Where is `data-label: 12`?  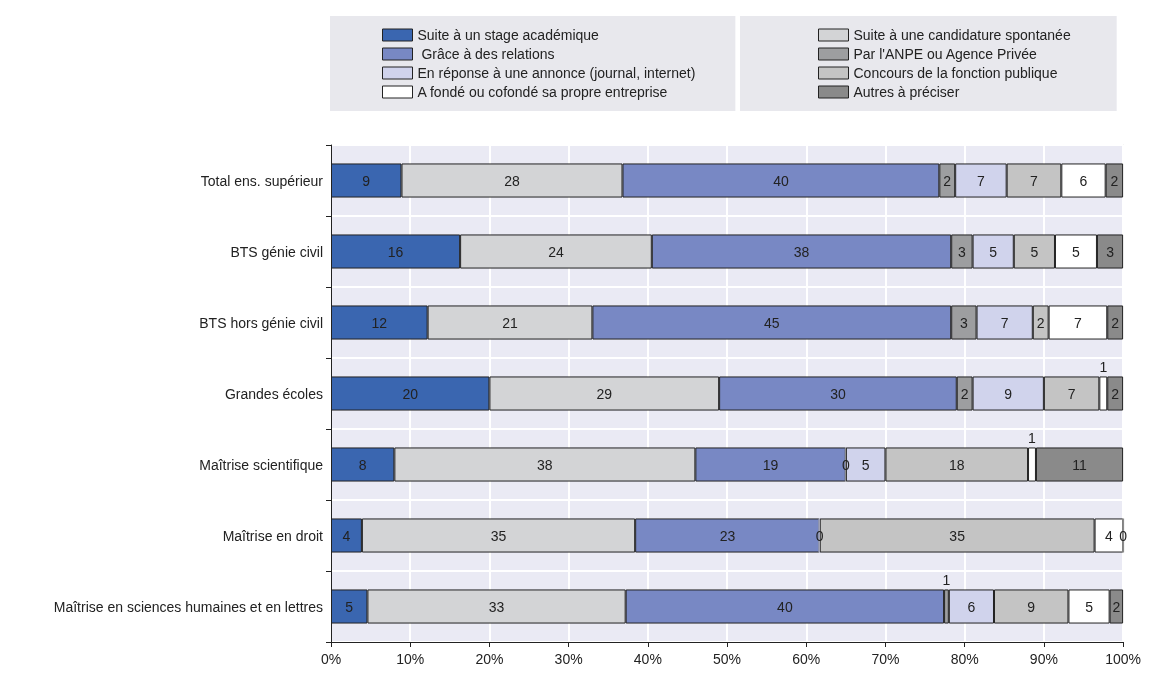 data-label: 12 is located at coordinates (379, 322).